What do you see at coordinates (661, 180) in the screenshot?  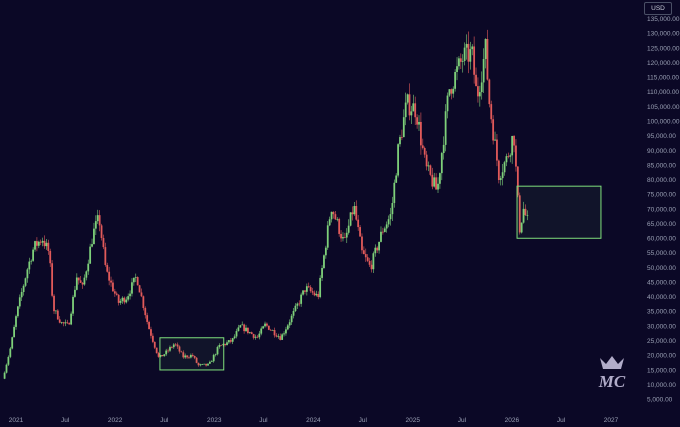 I see `y-tick-label: 80,000.00` at bounding box center [661, 180].